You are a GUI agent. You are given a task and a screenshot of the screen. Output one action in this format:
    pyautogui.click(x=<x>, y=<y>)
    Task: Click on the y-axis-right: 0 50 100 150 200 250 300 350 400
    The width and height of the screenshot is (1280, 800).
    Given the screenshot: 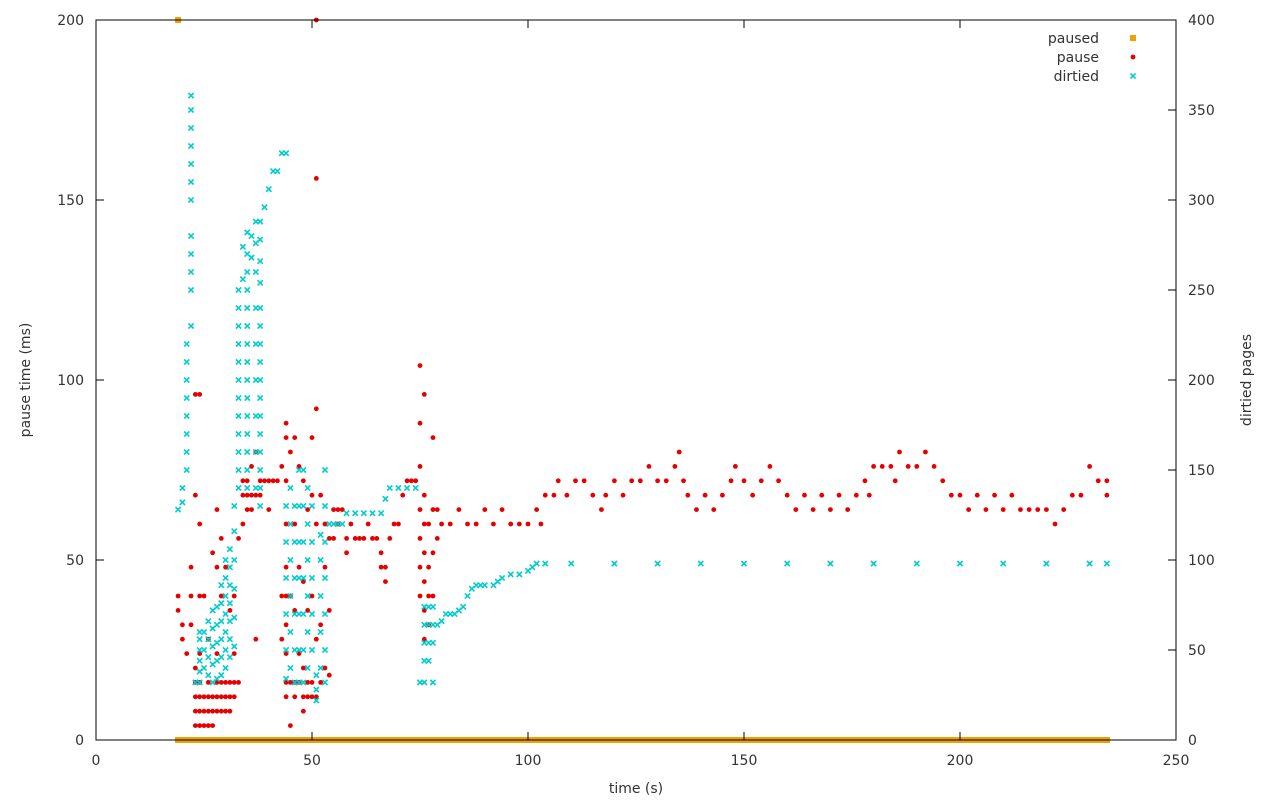 What is the action you would take?
    pyautogui.click(x=1191, y=381)
    